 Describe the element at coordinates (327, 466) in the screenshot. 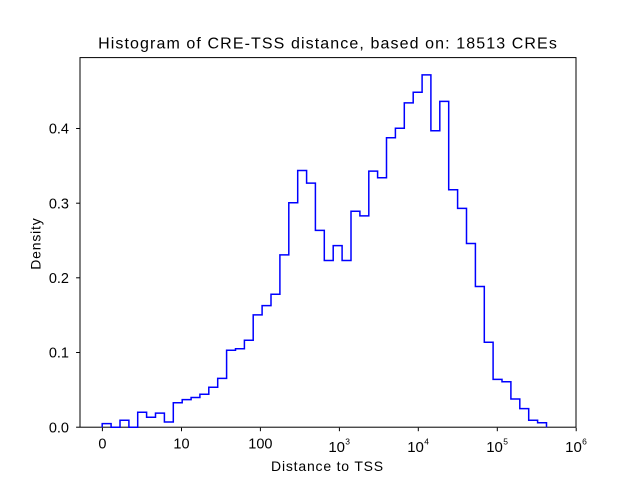

I see `svg-text: Distance to TSS` at that location.